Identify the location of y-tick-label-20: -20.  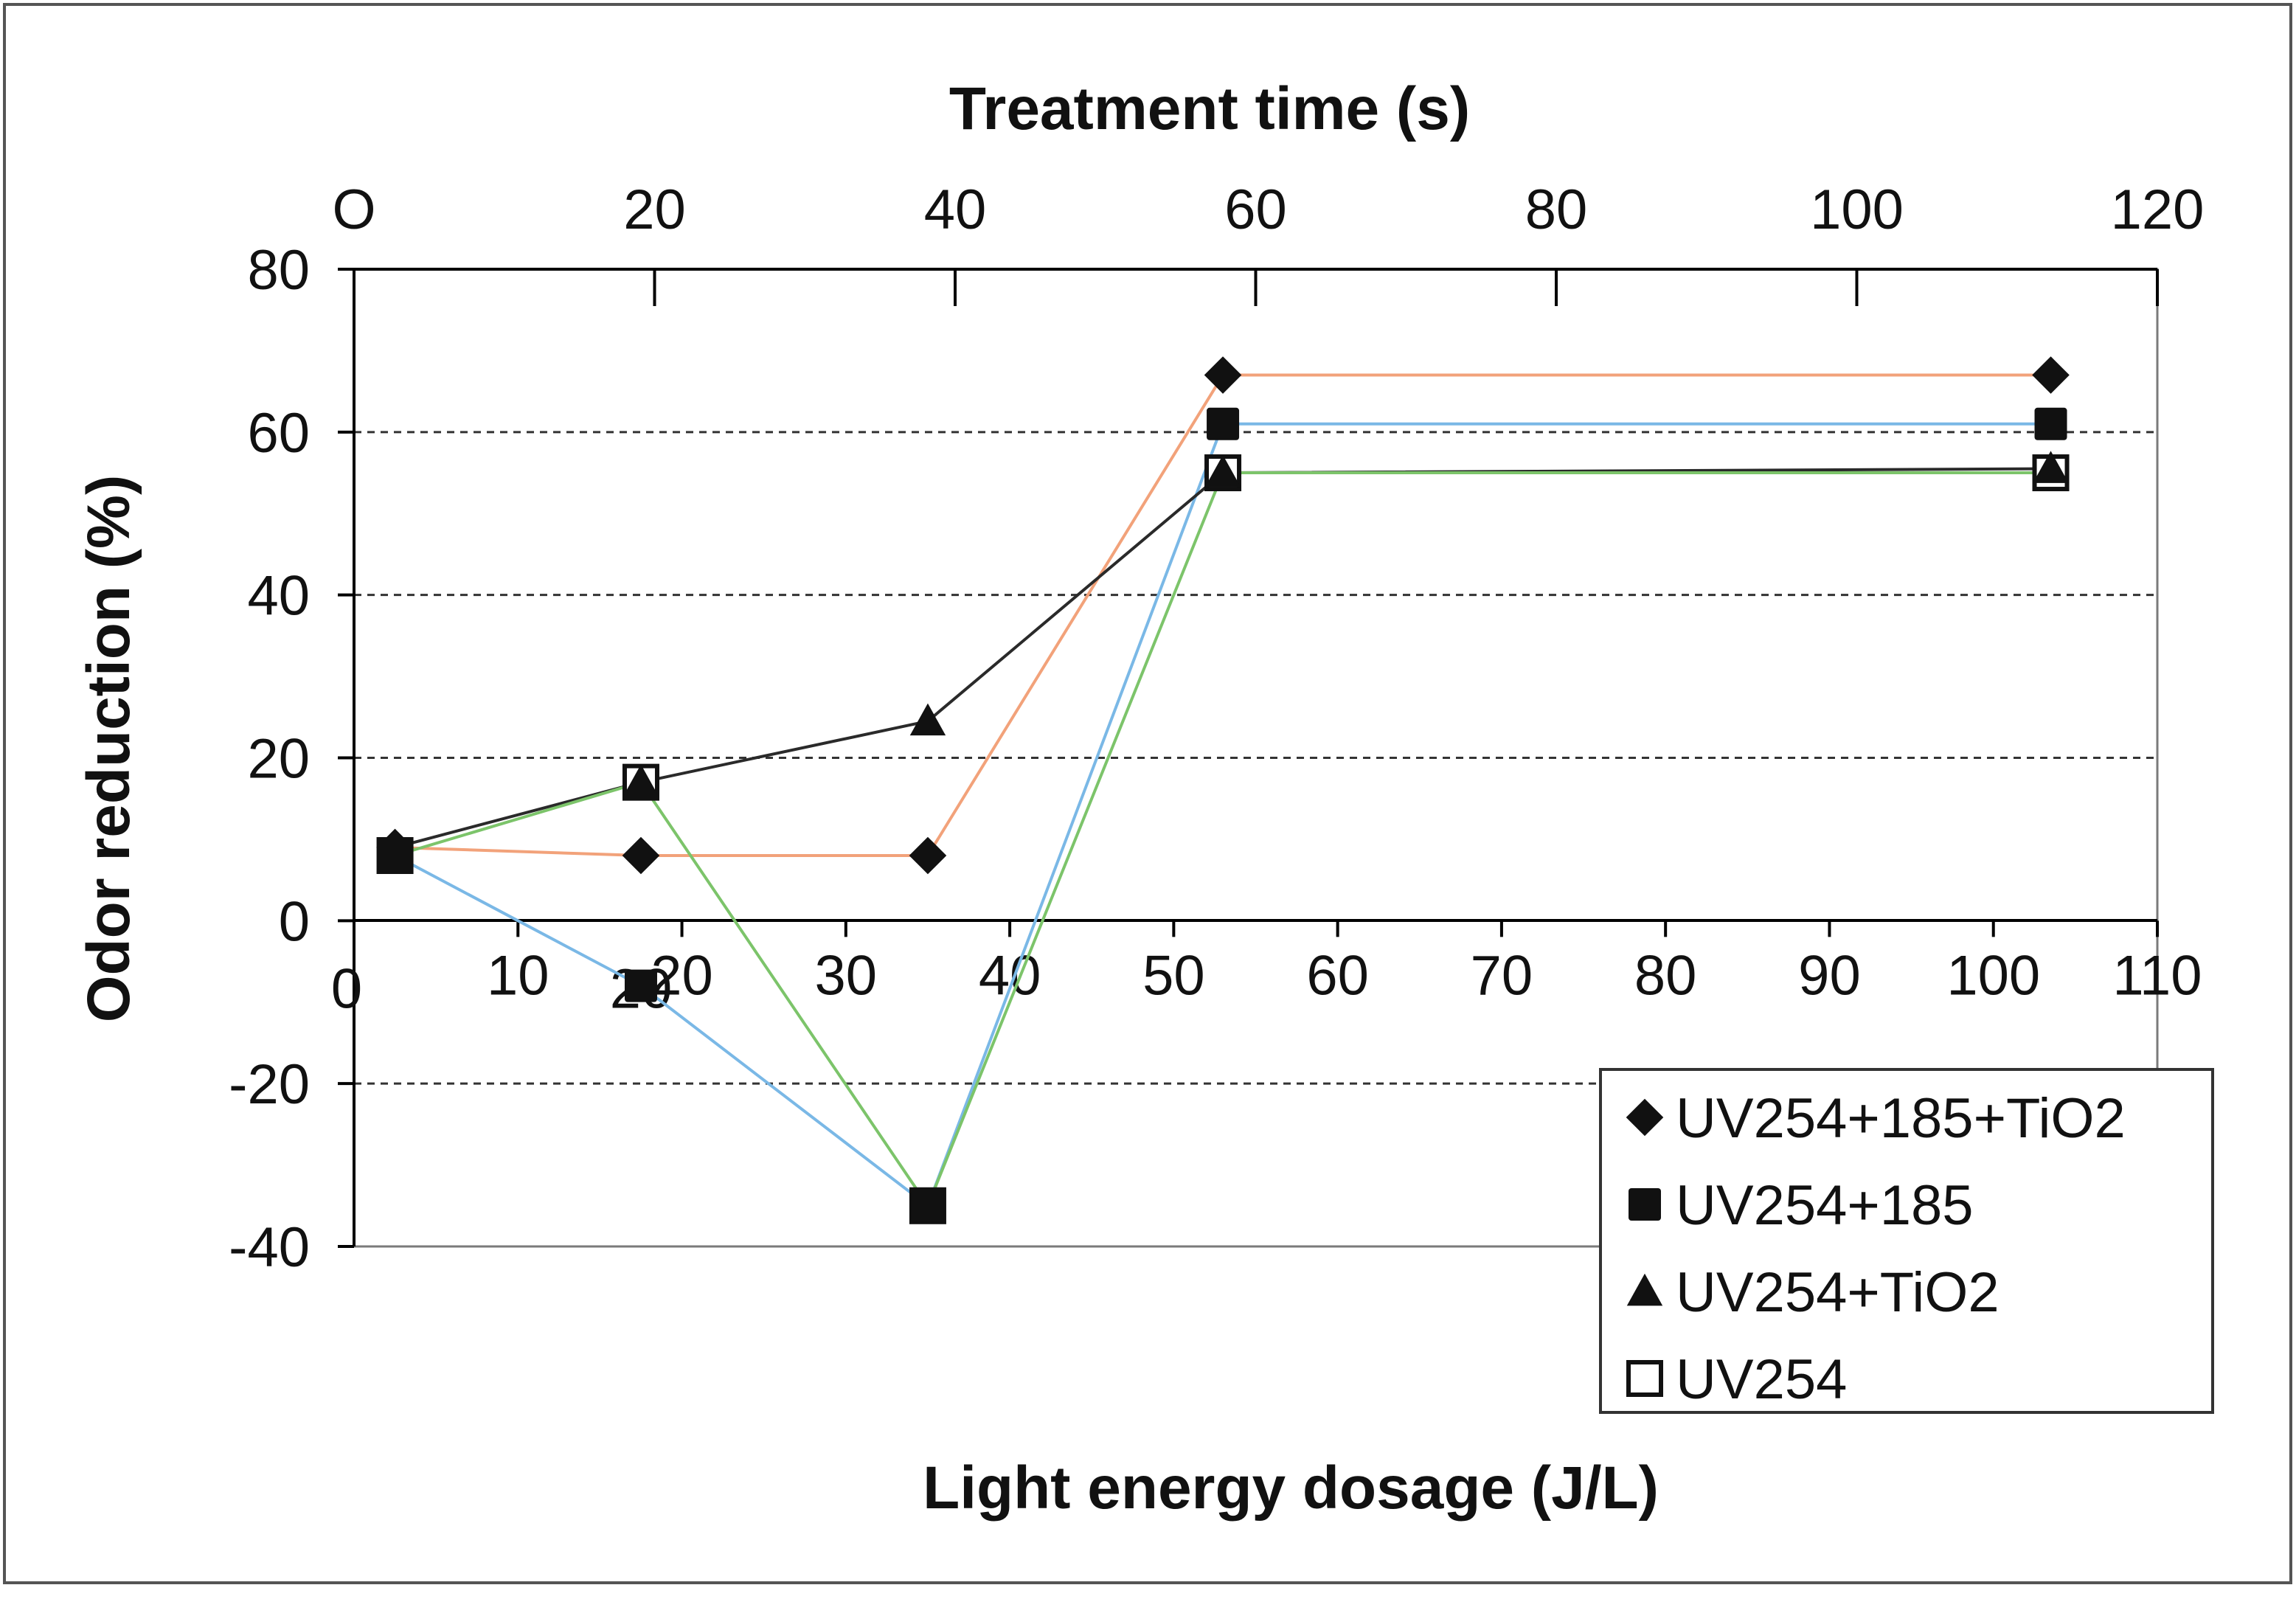
(269, 1084).